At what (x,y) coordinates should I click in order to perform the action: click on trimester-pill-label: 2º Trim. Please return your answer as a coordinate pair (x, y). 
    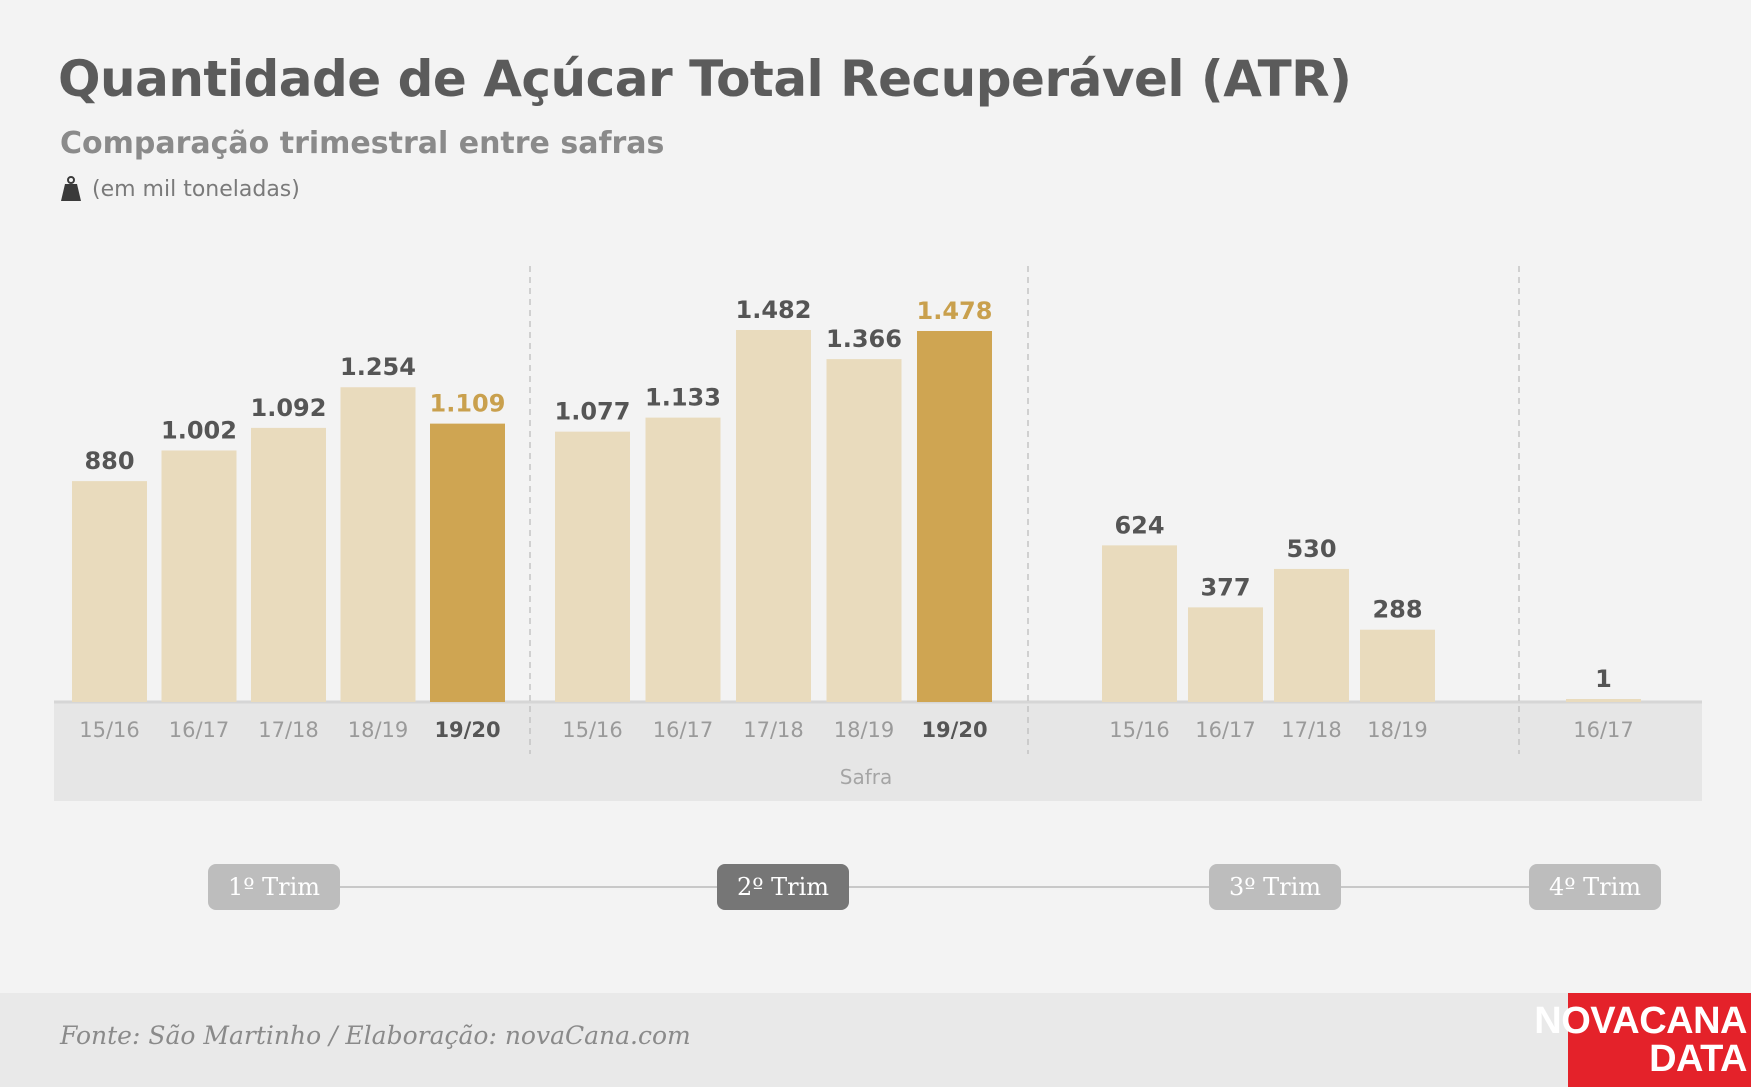
    Looking at the image, I should click on (783, 887).